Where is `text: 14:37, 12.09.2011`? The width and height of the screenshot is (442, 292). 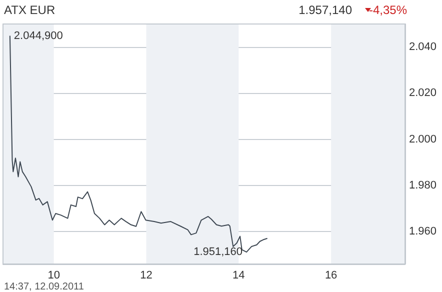 text: 14:37, 12.09.2011 is located at coordinates (44, 287).